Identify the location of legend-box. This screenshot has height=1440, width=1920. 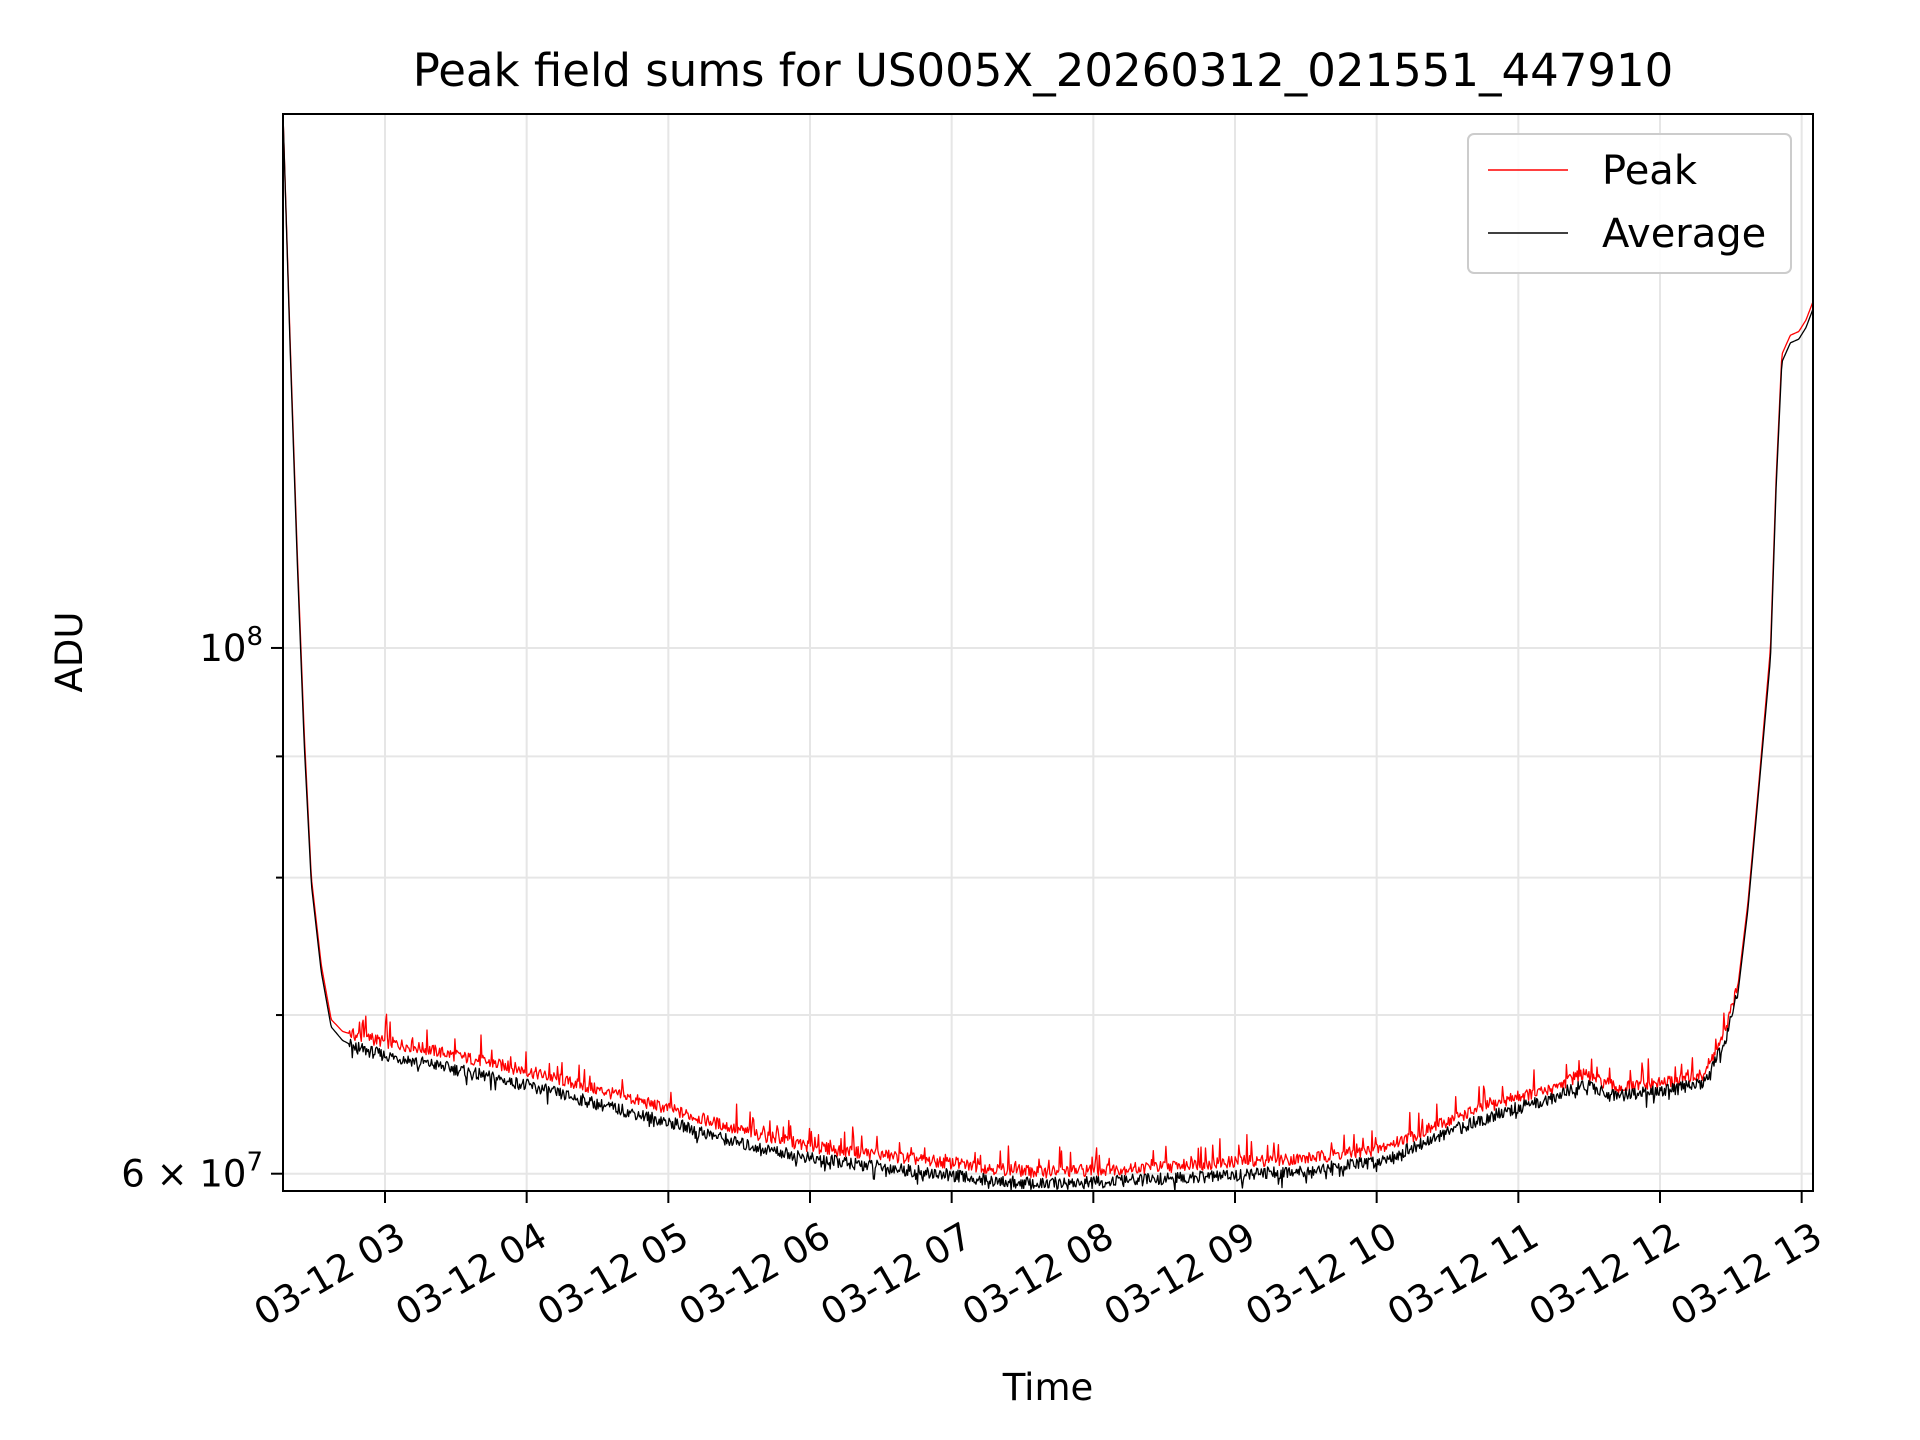
(1629, 203).